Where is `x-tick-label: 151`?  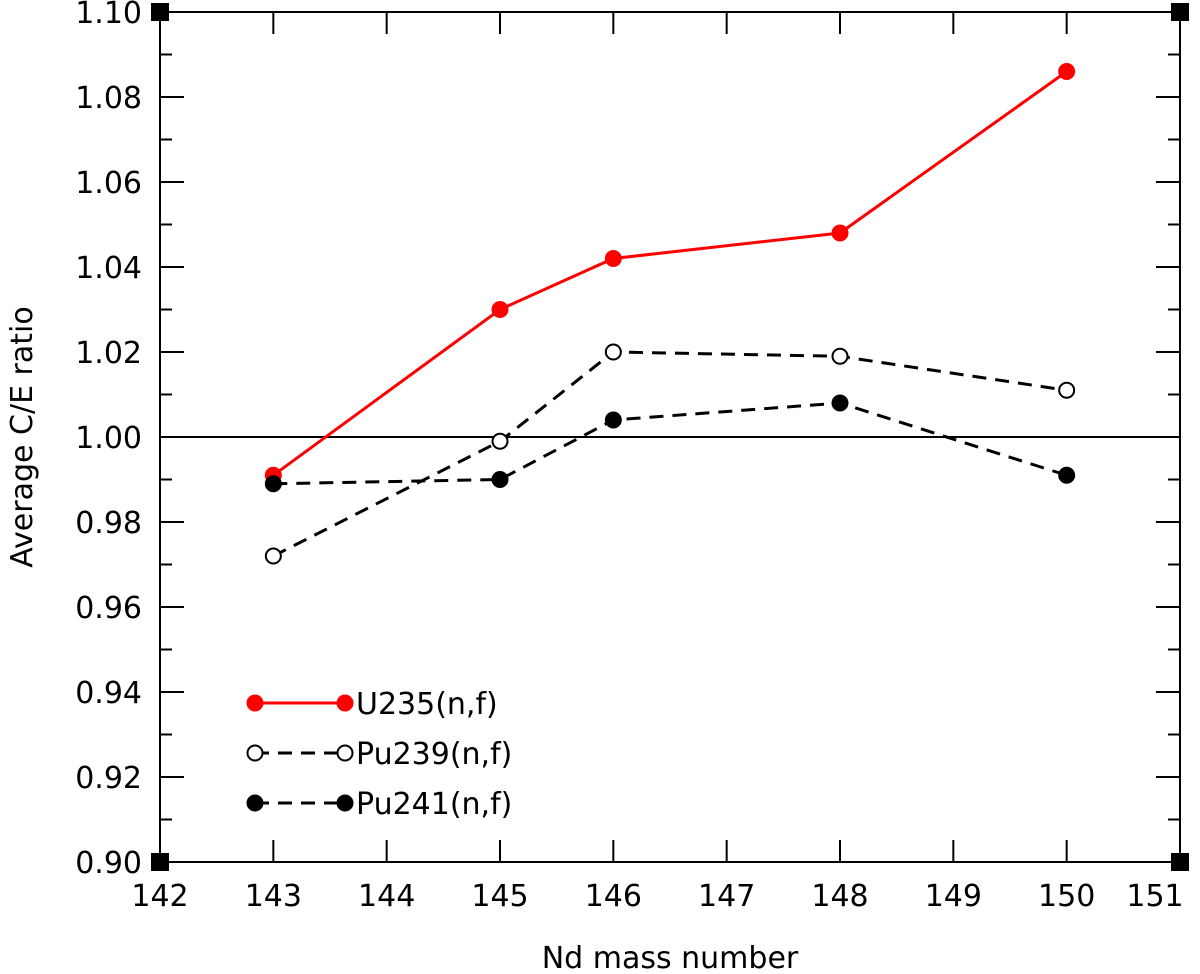 x-tick-label: 151 is located at coordinates (1154, 896).